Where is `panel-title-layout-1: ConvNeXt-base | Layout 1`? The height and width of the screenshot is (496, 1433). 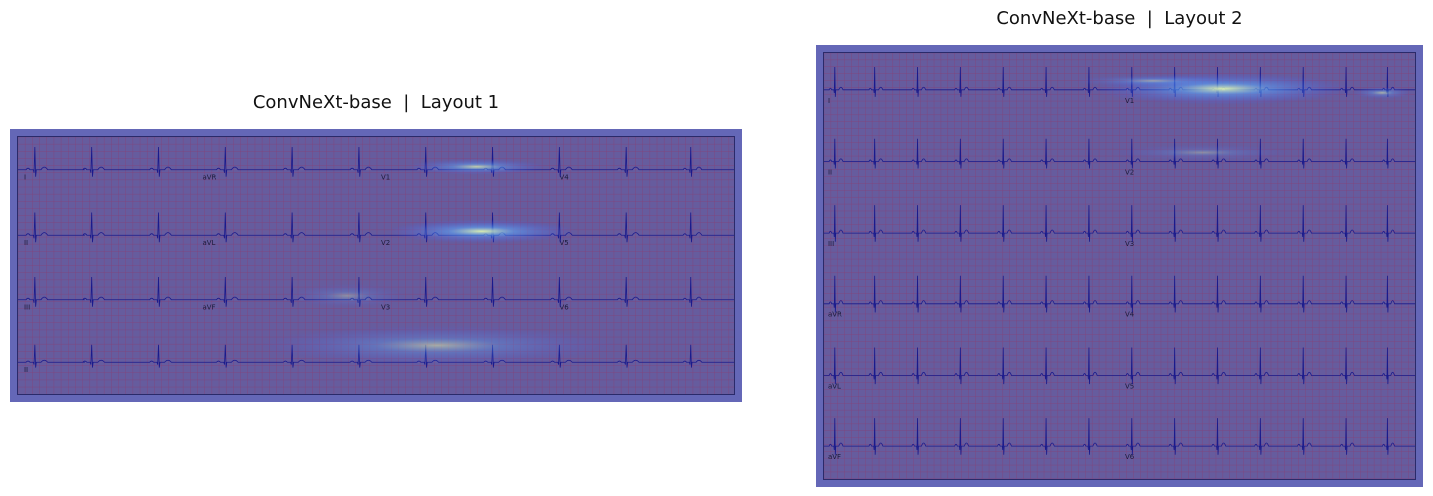
panel-title-layout-1: ConvNeXt-base | Layout 1 is located at coordinates (376, 102).